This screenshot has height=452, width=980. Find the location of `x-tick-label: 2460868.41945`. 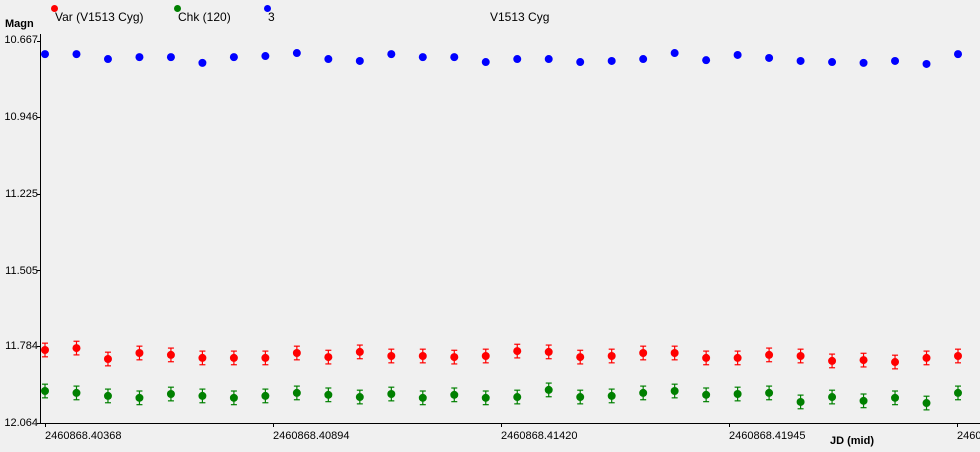

x-tick-label: 2460868.41945 is located at coordinates (767, 436).